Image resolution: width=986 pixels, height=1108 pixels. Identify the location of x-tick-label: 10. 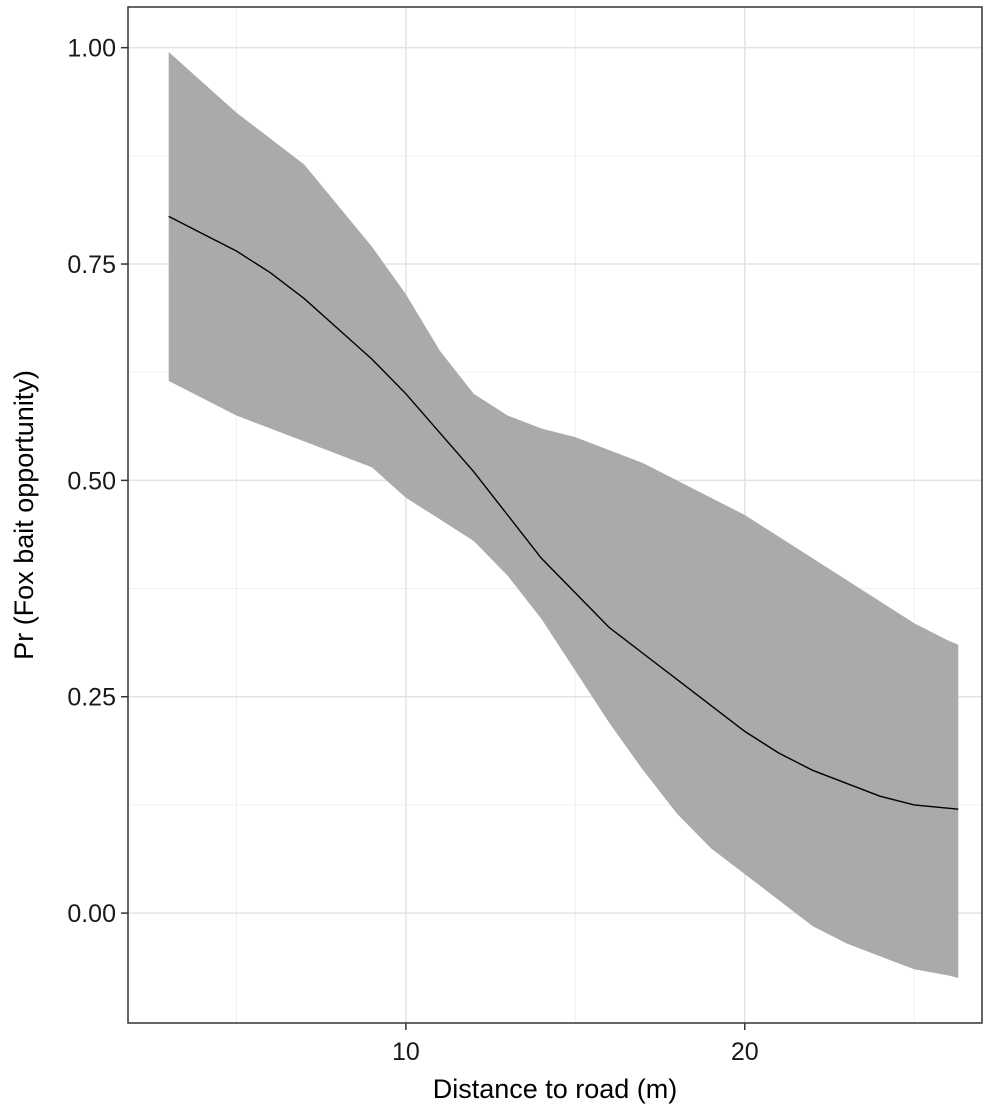
(406, 1052).